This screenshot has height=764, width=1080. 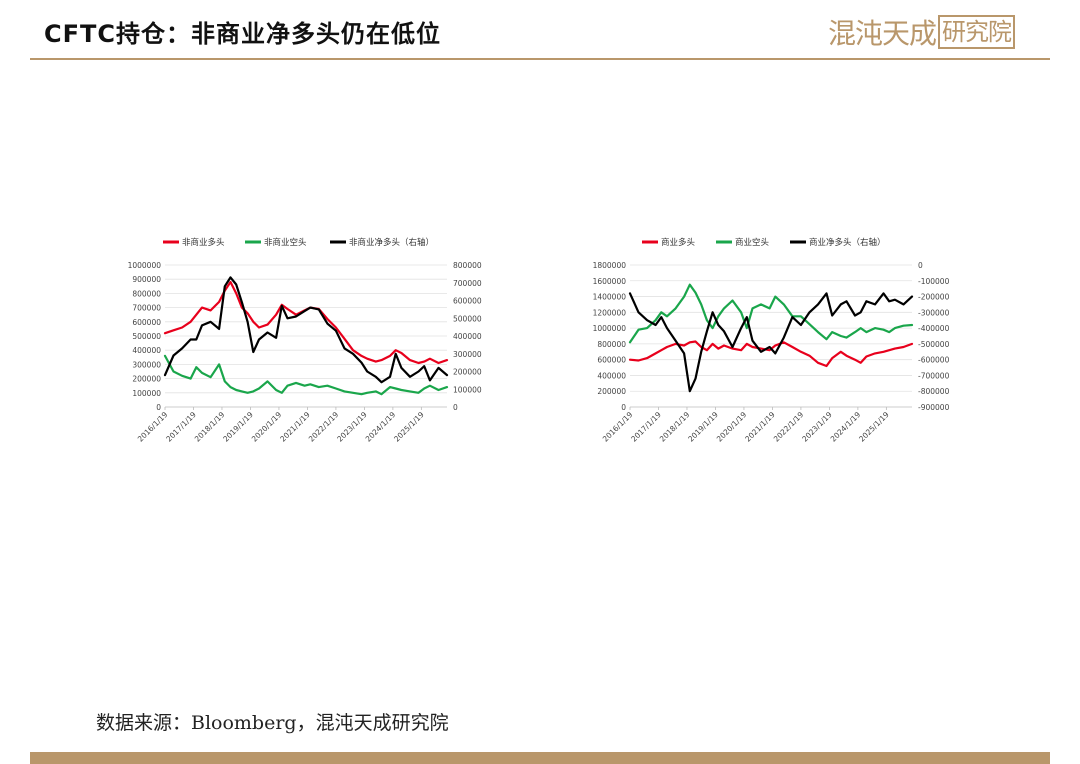 What do you see at coordinates (391, 242) in the screenshot?
I see `legend-label: 非商业净多头（右轴）` at bounding box center [391, 242].